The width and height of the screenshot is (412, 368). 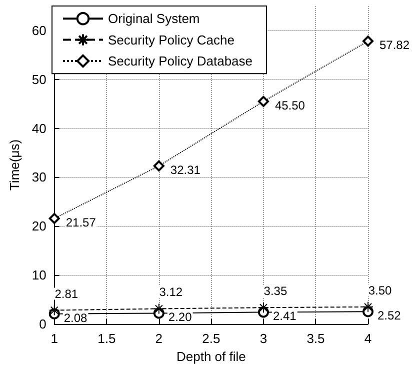 What do you see at coordinates (395, 45) in the screenshot?
I see `data-label: 57.82` at bounding box center [395, 45].